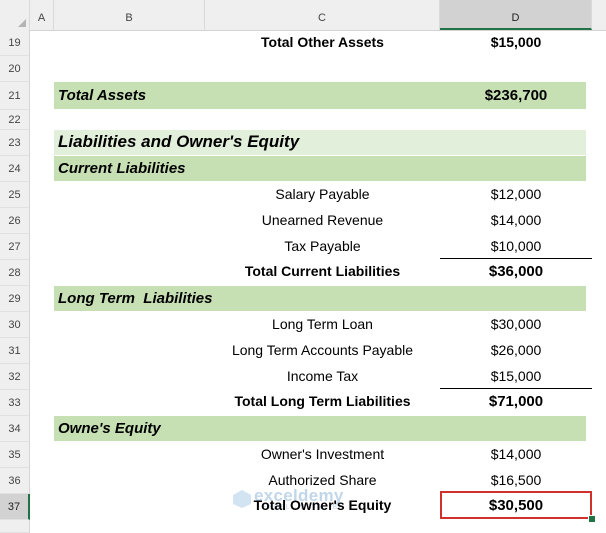  What do you see at coordinates (242, 499) in the screenshot?
I see `exceldemy-logo-icon` at bounding box center [242, 499].